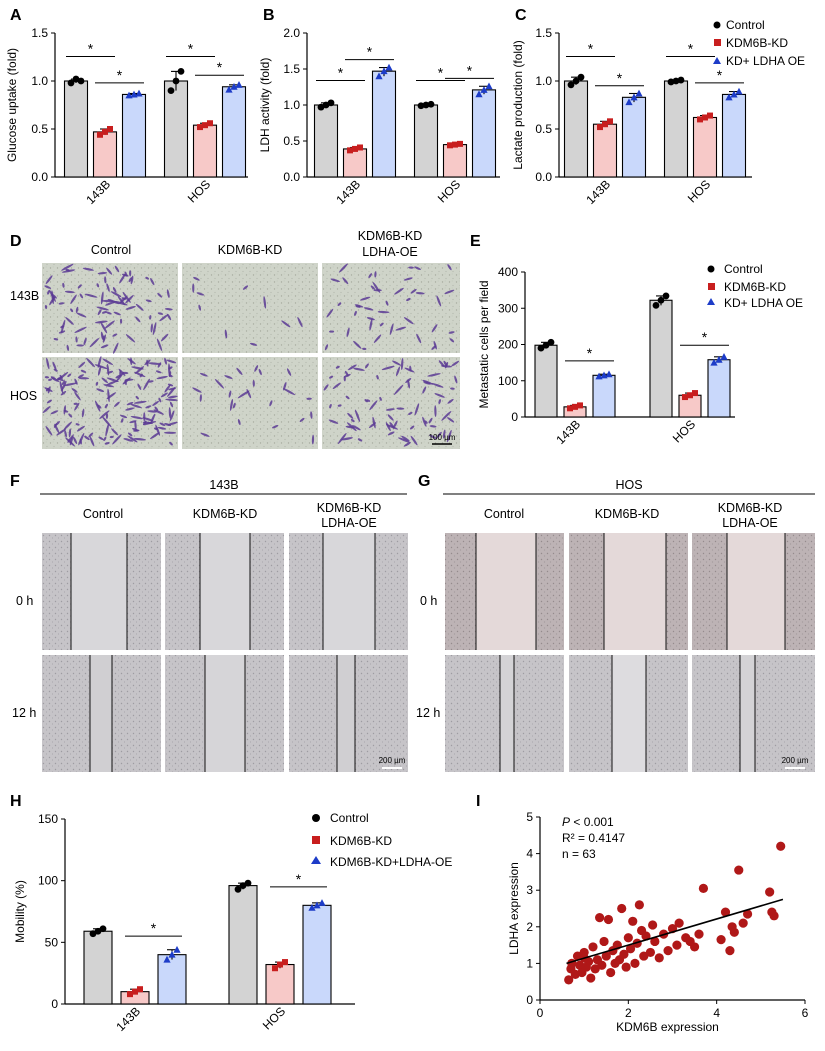 This screenshot has height=1051, width=825. I want to click on transwell-image-hos-kd, so click(250, 403).